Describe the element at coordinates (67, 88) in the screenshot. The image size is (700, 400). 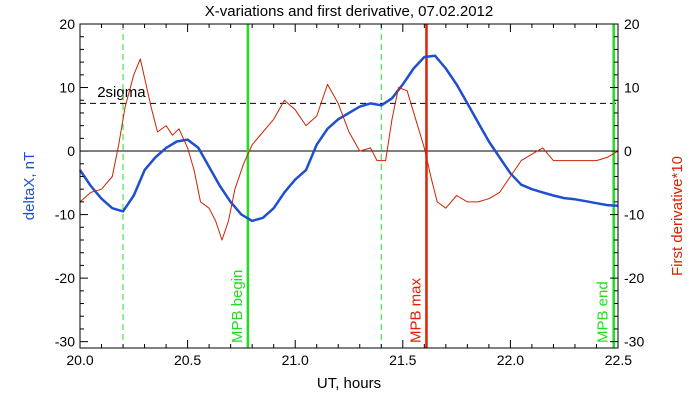
I see `y-tick-label-left: 10` at that location.